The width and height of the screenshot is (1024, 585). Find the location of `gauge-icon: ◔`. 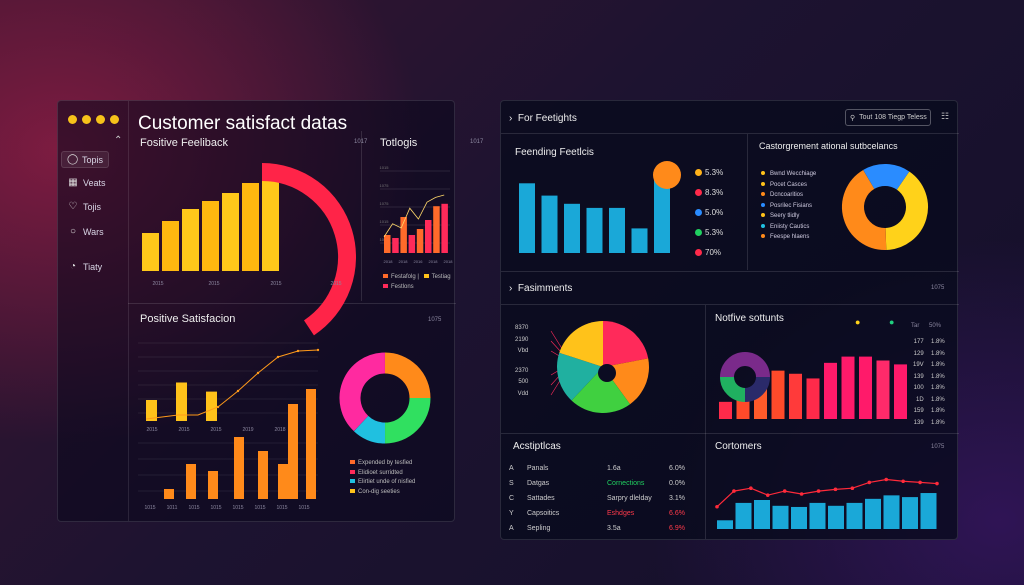

gauge-icon: ◔ is located at coordinates (73, 266).